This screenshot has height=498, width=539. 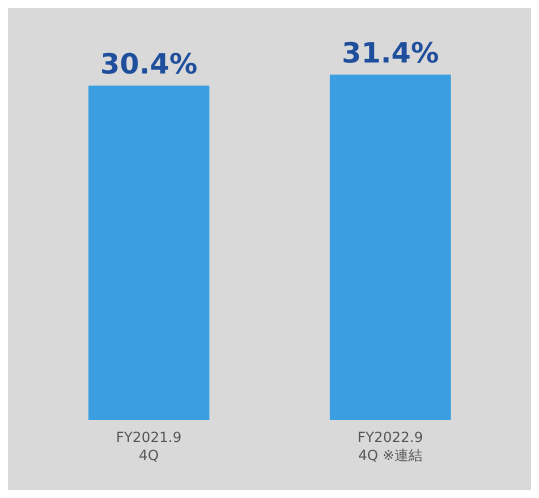 I want to click on x-tick-label: FY2022.9 4Q ※連結, so click(x=390, y=447).